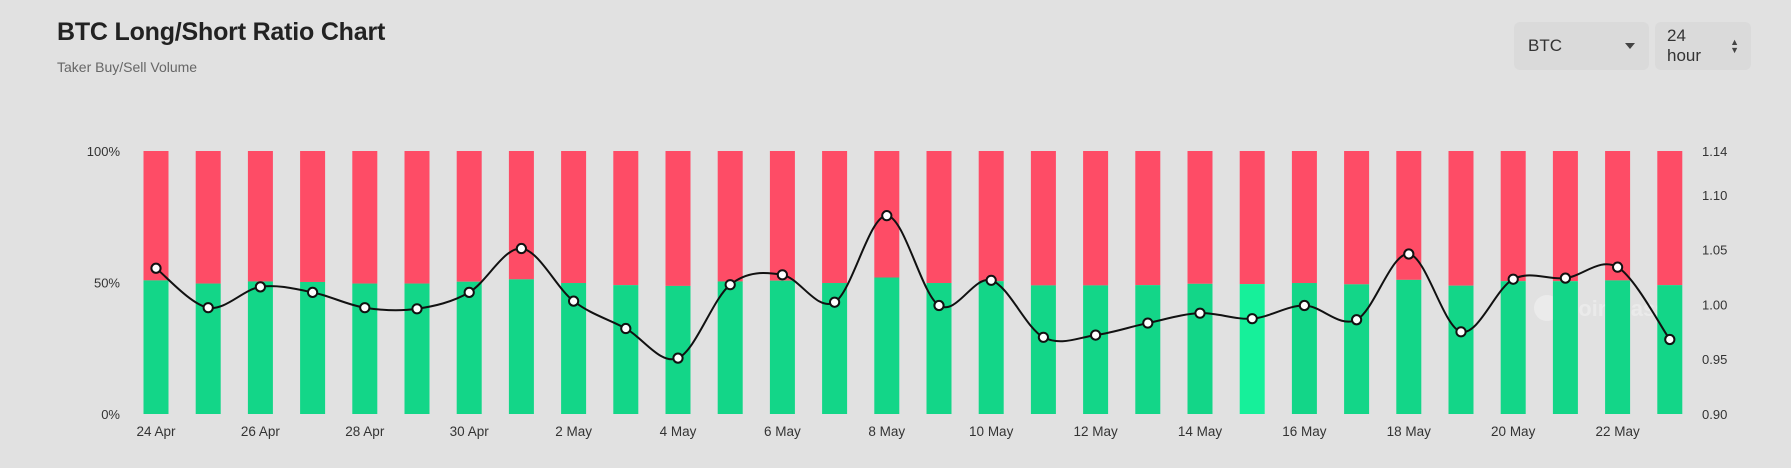  What do you see at coordinates (1617, 431) in the screenshot?
I see `x-axis-tick-label: 22 May` at bounding box center [1617, 431].